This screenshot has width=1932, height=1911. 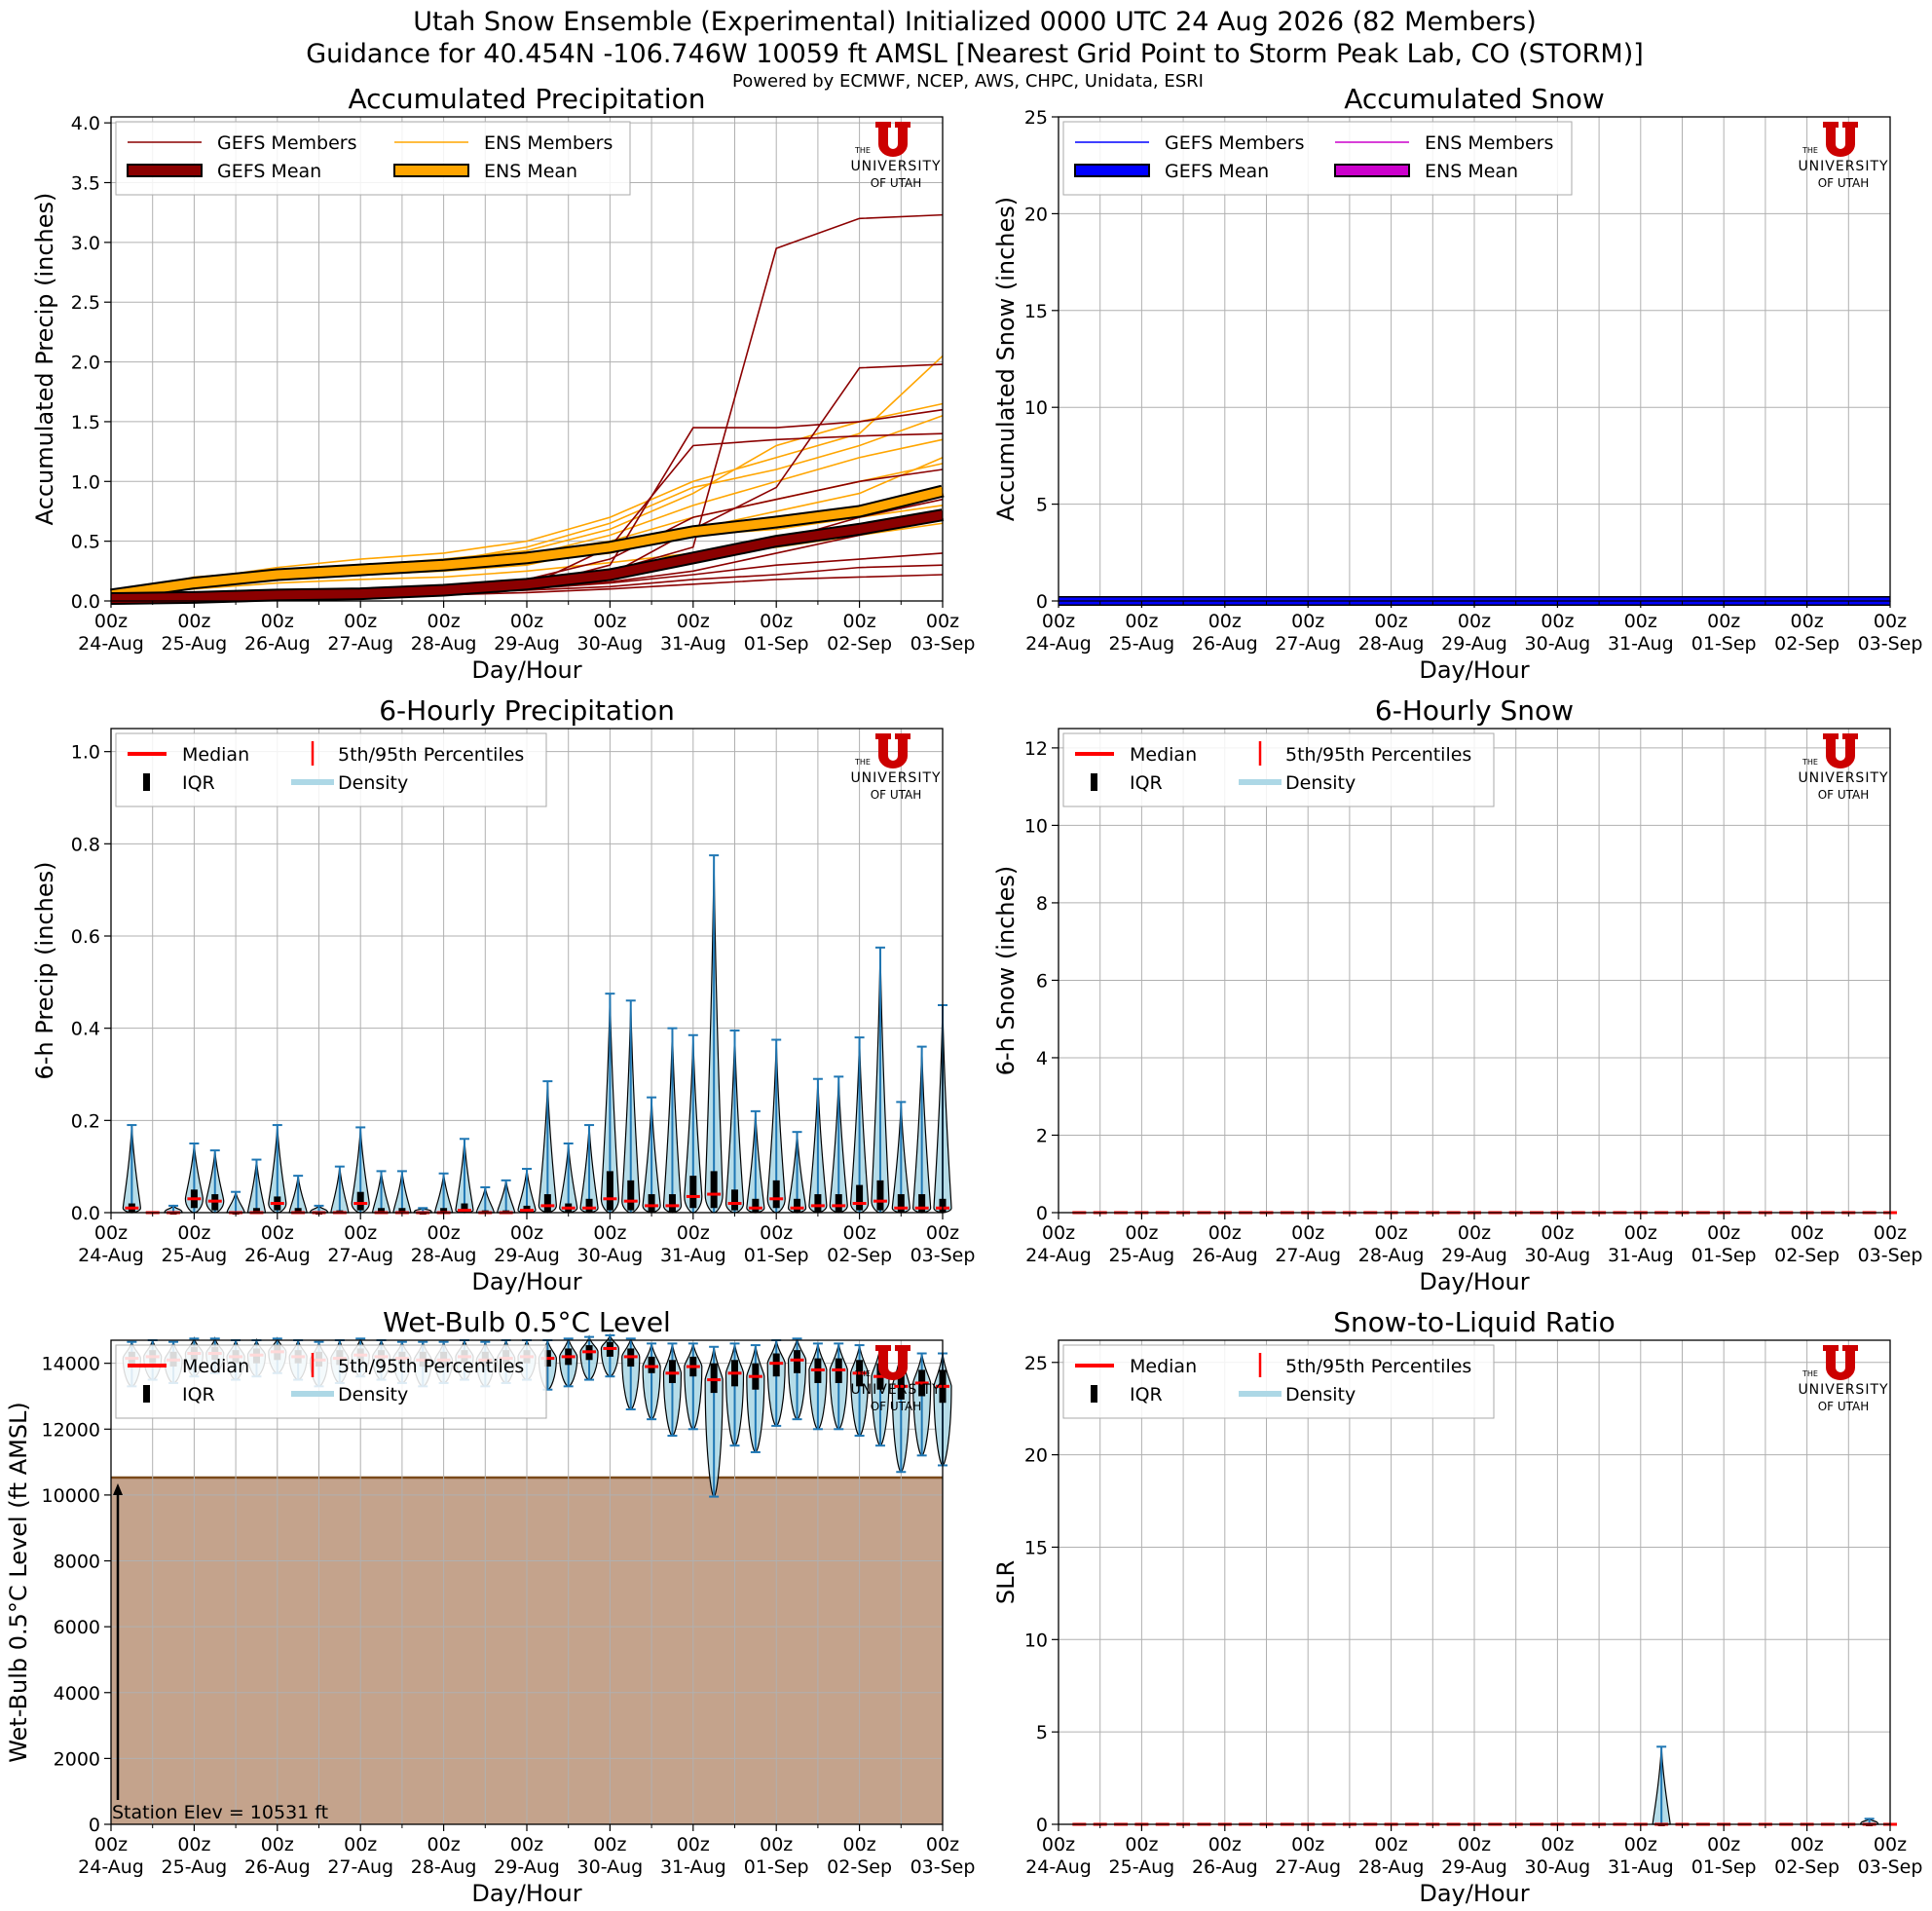 I want to click on y-tick-label: 0.0, so click(x=85, y=602).